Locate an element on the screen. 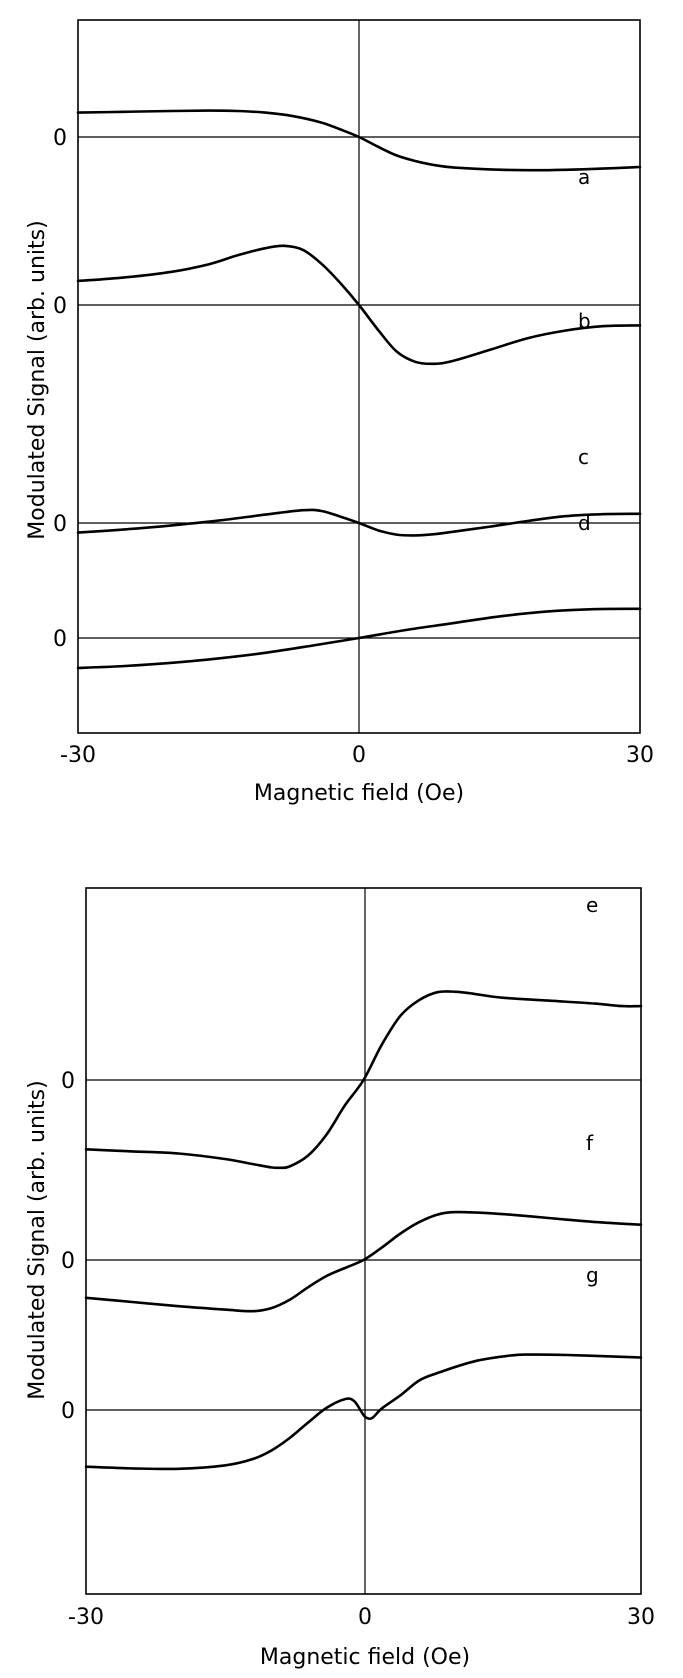  series-label-c: c is located at coordinates (583, 457).